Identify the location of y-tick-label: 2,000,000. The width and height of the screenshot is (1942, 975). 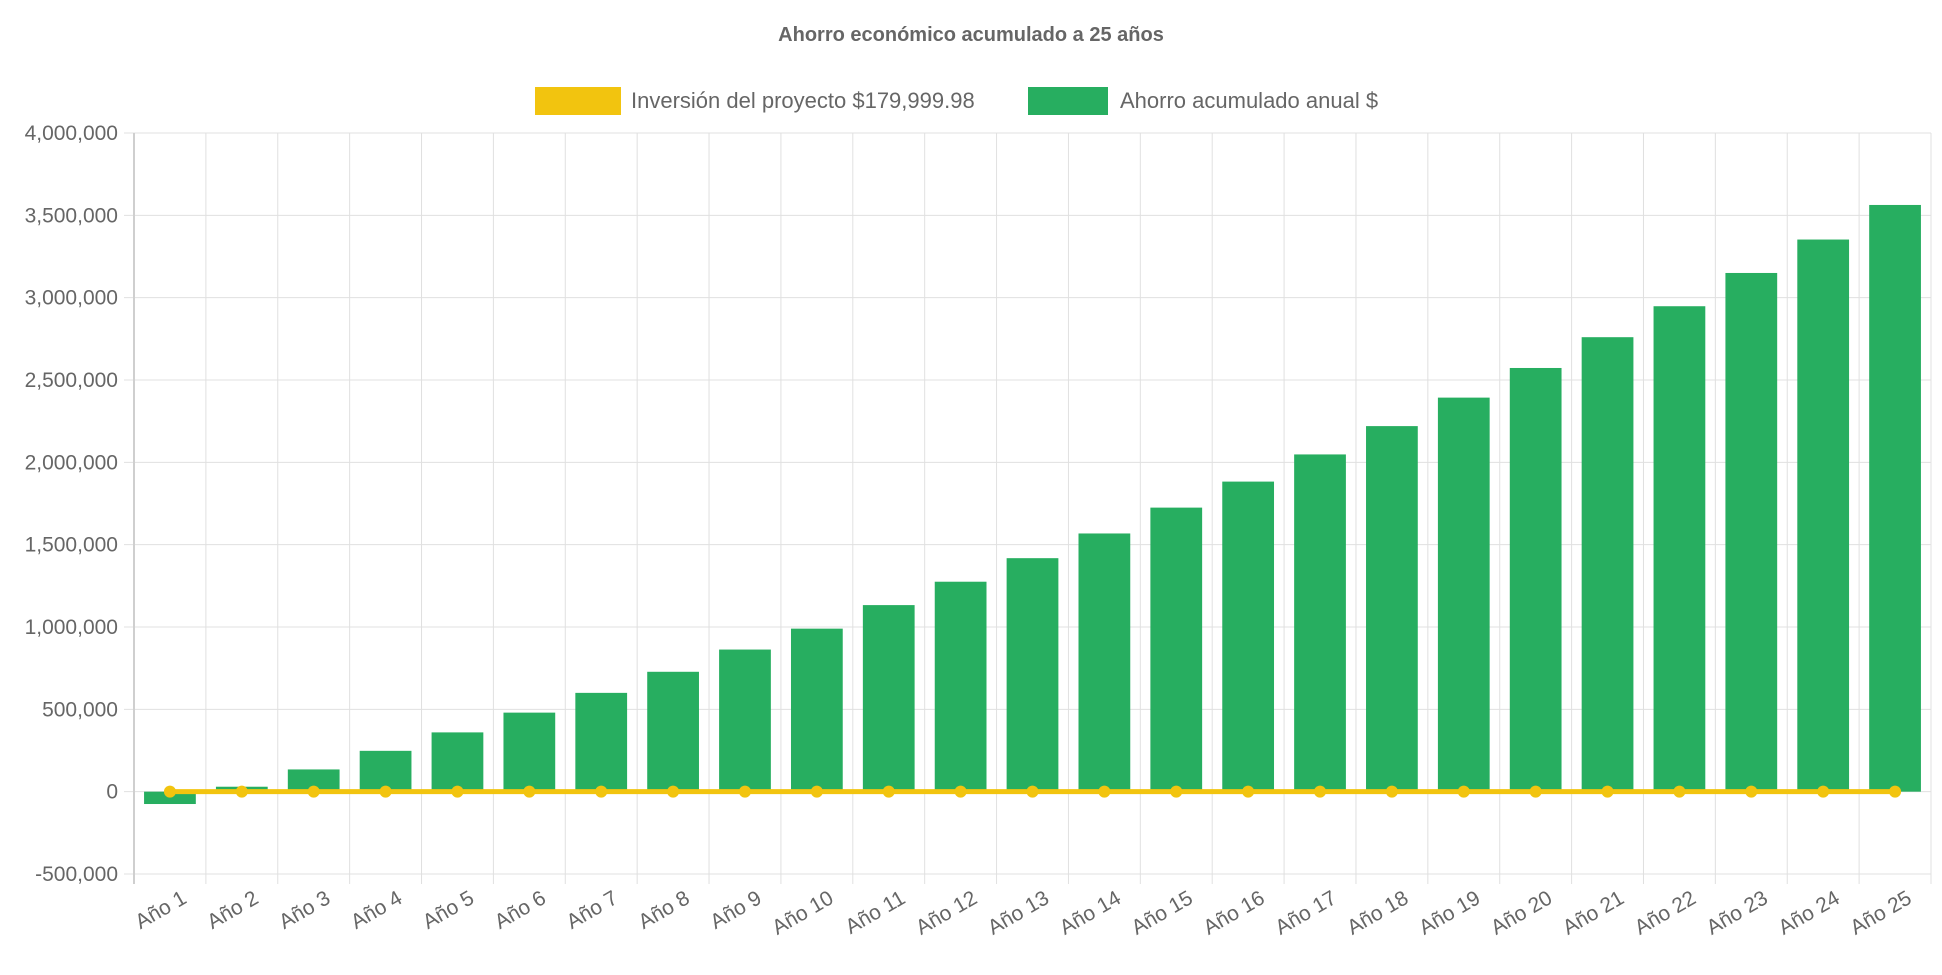
(71, 462).